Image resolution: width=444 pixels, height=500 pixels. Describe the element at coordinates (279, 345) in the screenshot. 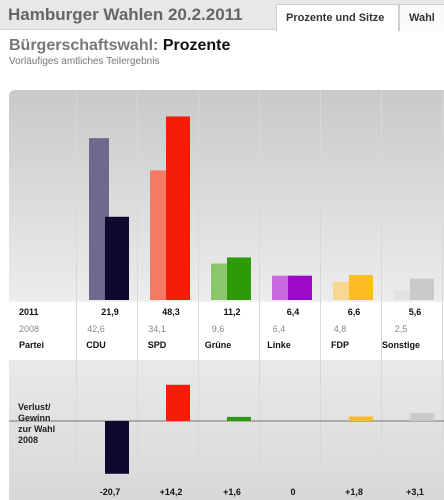

I see `party-label-linke: Linke` at that location.